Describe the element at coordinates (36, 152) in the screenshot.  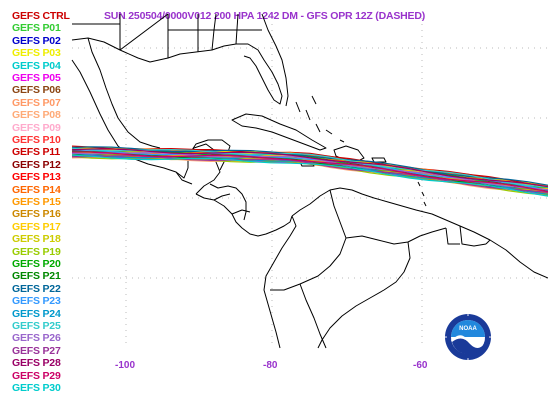
I see `legend-entry: GEFS P11` at that location.